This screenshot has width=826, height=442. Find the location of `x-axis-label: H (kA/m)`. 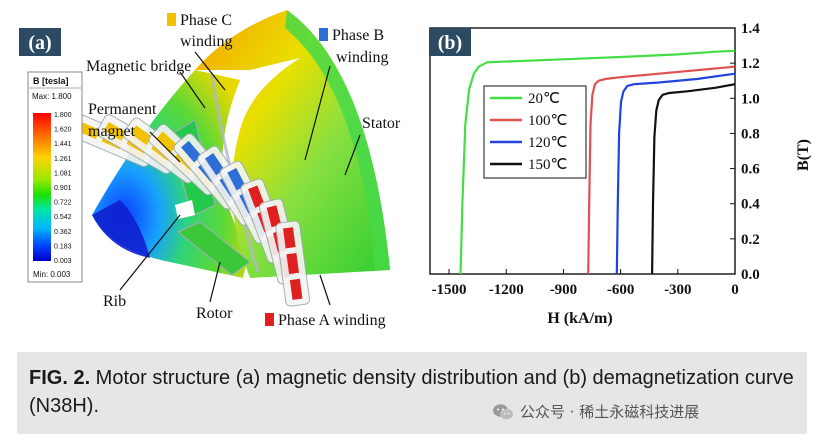

x-axis-label: H (kA/m) is located at coordinates (579, 318).